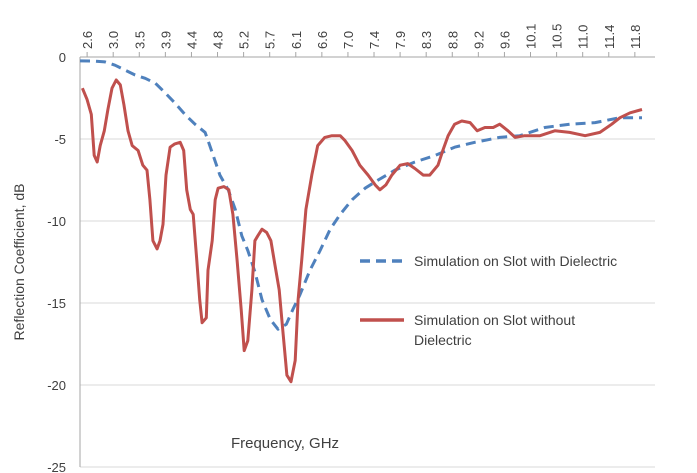 The height and width of the screenshot is (473, 697). What do you see at coordinates (113, 40) in the screenshot?
I see `x-tick-label: 3.0` at bounding box center [113, 40].